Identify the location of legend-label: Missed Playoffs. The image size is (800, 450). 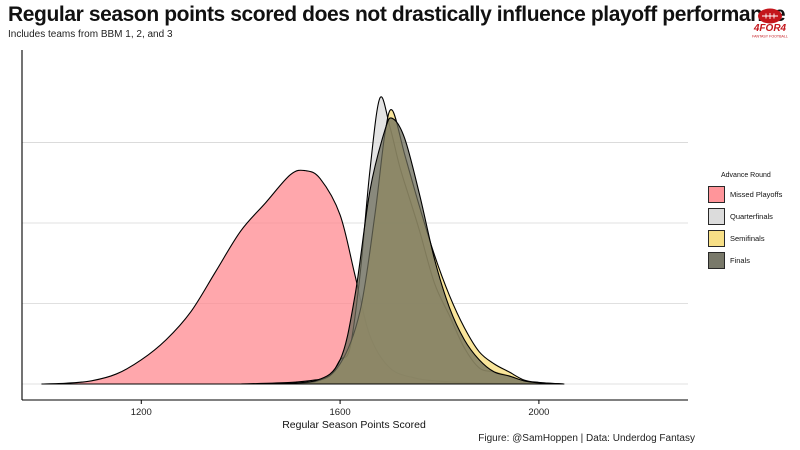
(756, 194).